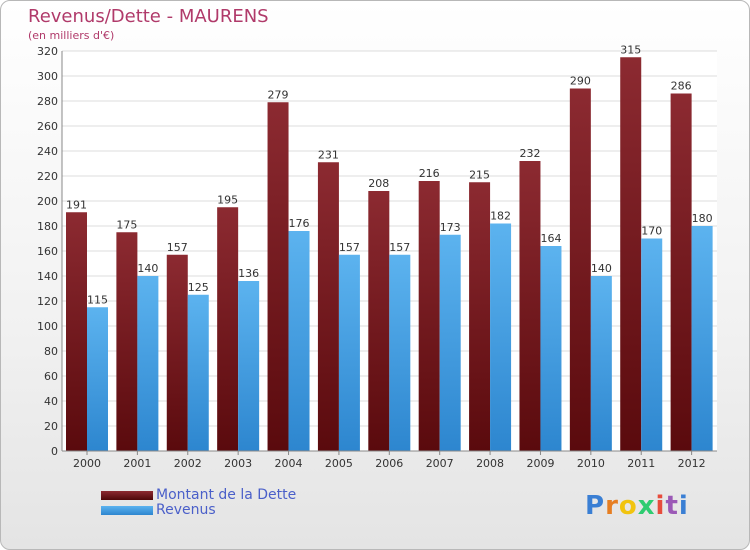  I want to click on proxiti-logo: Proxiti, so click(637, 506).